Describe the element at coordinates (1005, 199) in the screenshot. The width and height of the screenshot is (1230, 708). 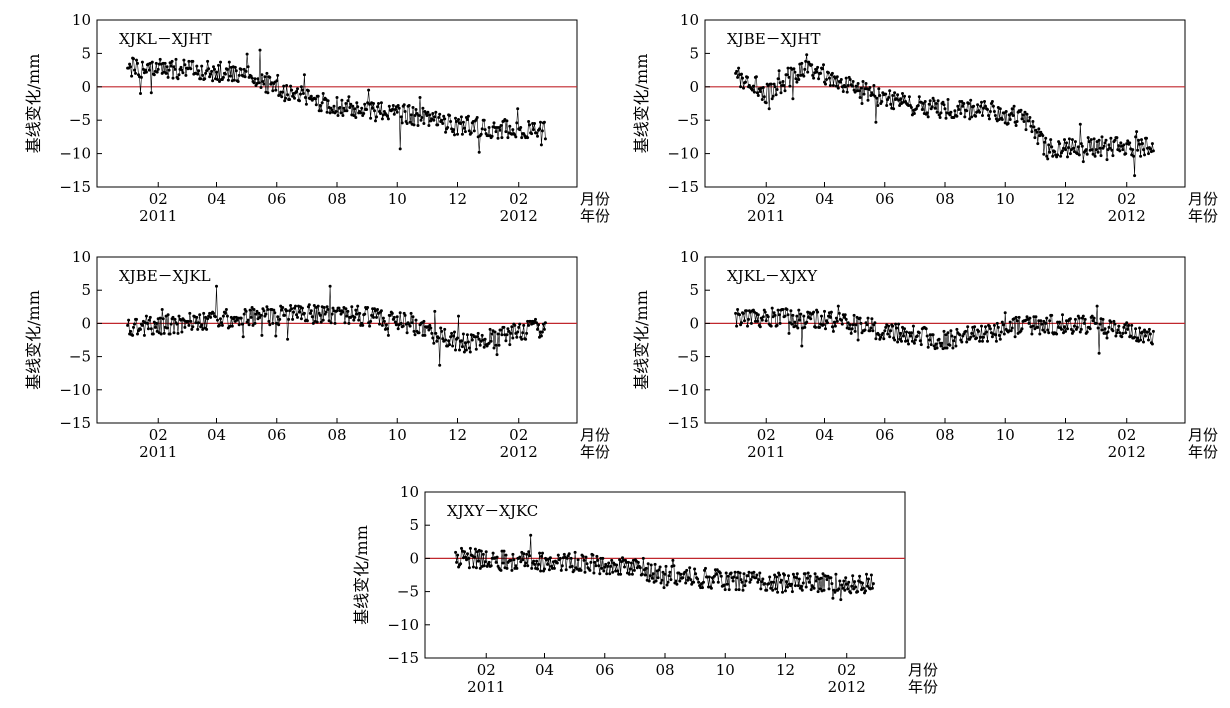
I see `x-tick-label: 10` at that location.